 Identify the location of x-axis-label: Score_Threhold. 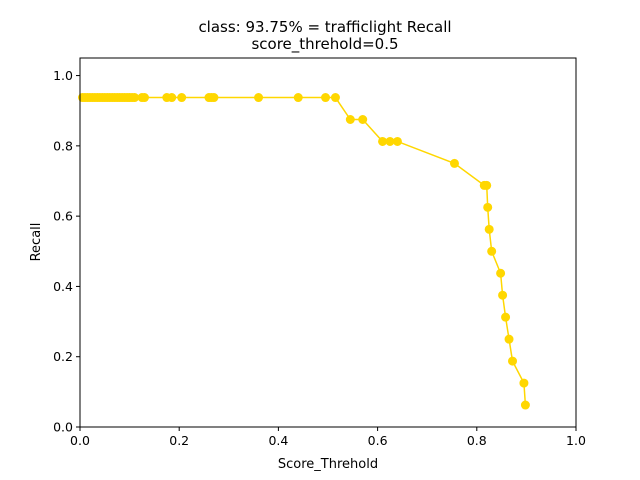
(328, 464).